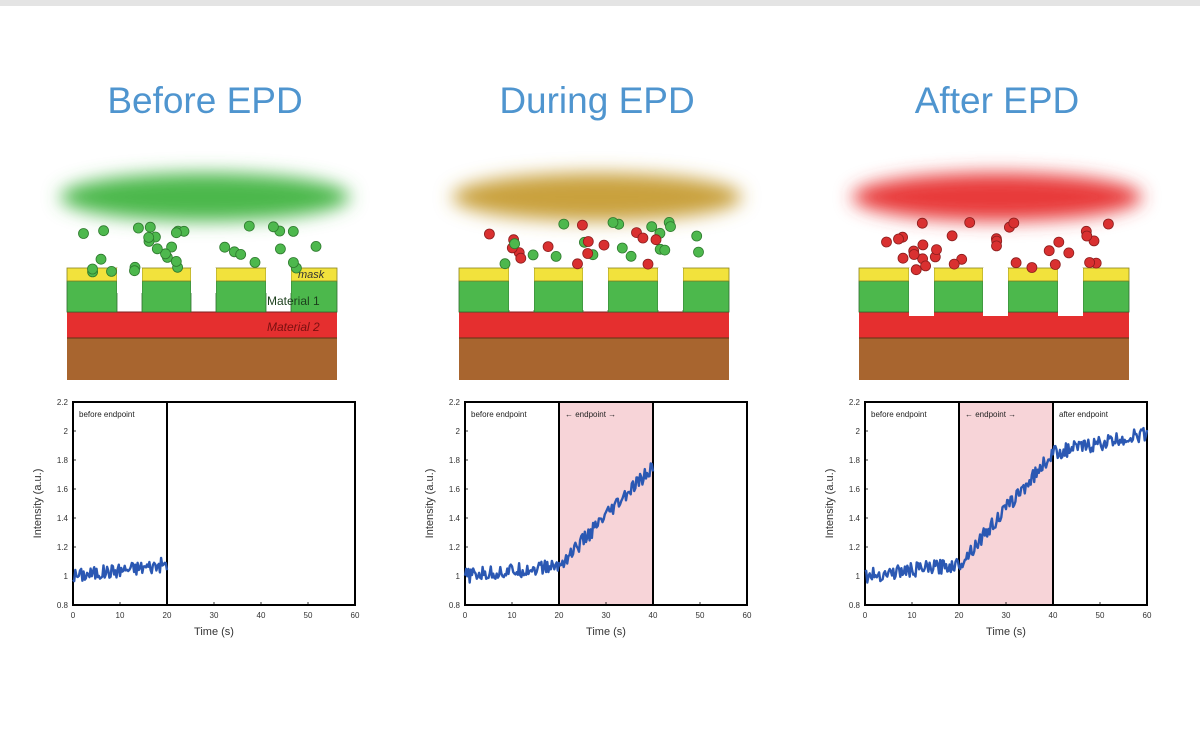 This screenshot has height=735, width=1200. What do you see at coordinates (512, 615) in the screenshot?
I see `x-tick-label: 10` at bounding box center [512, 615].